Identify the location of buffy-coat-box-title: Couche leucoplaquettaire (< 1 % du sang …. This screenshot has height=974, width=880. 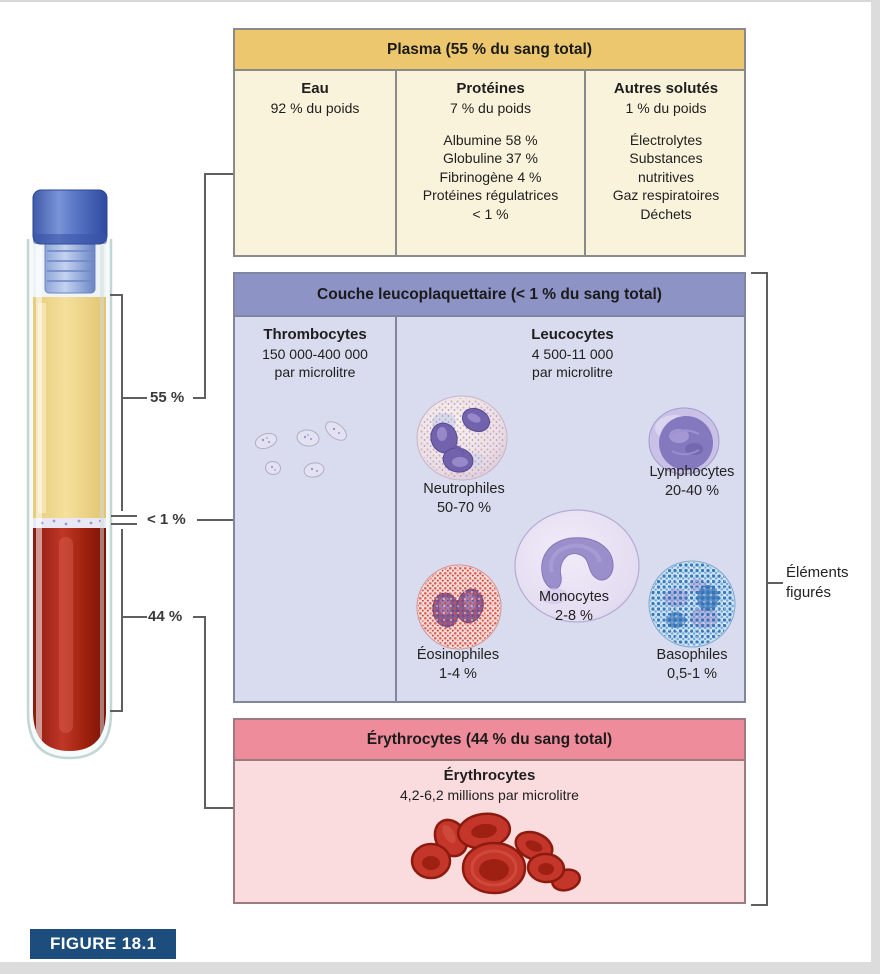
(489, 294).